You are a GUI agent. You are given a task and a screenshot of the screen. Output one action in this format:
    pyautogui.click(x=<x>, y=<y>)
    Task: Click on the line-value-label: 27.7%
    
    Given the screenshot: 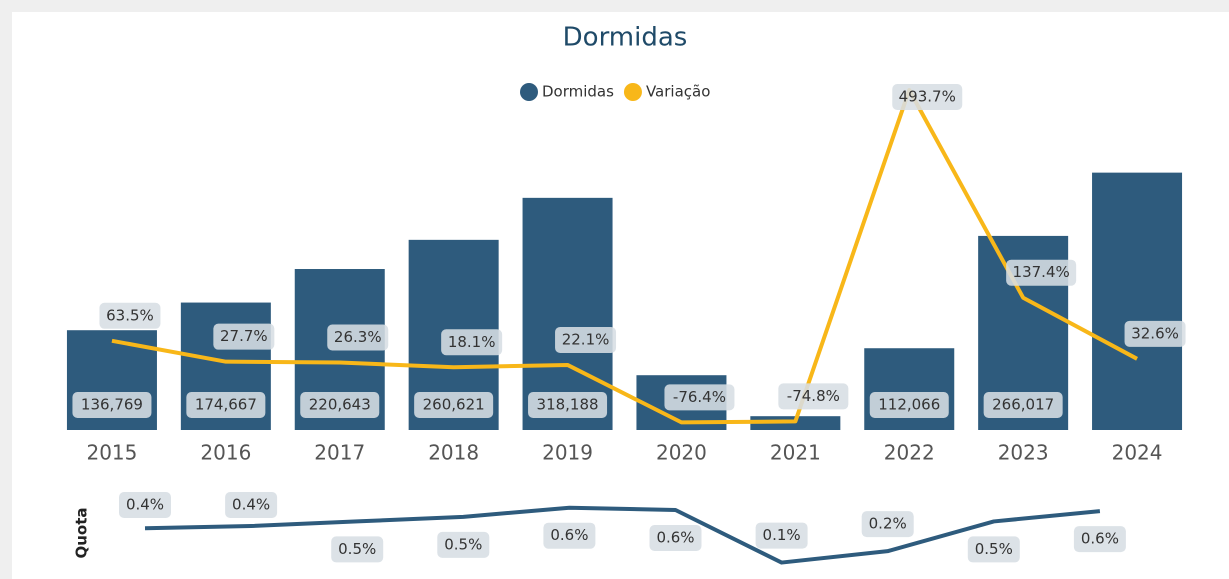 What is the action you would take?
    pyautogui.click(x=244, y=336)
    